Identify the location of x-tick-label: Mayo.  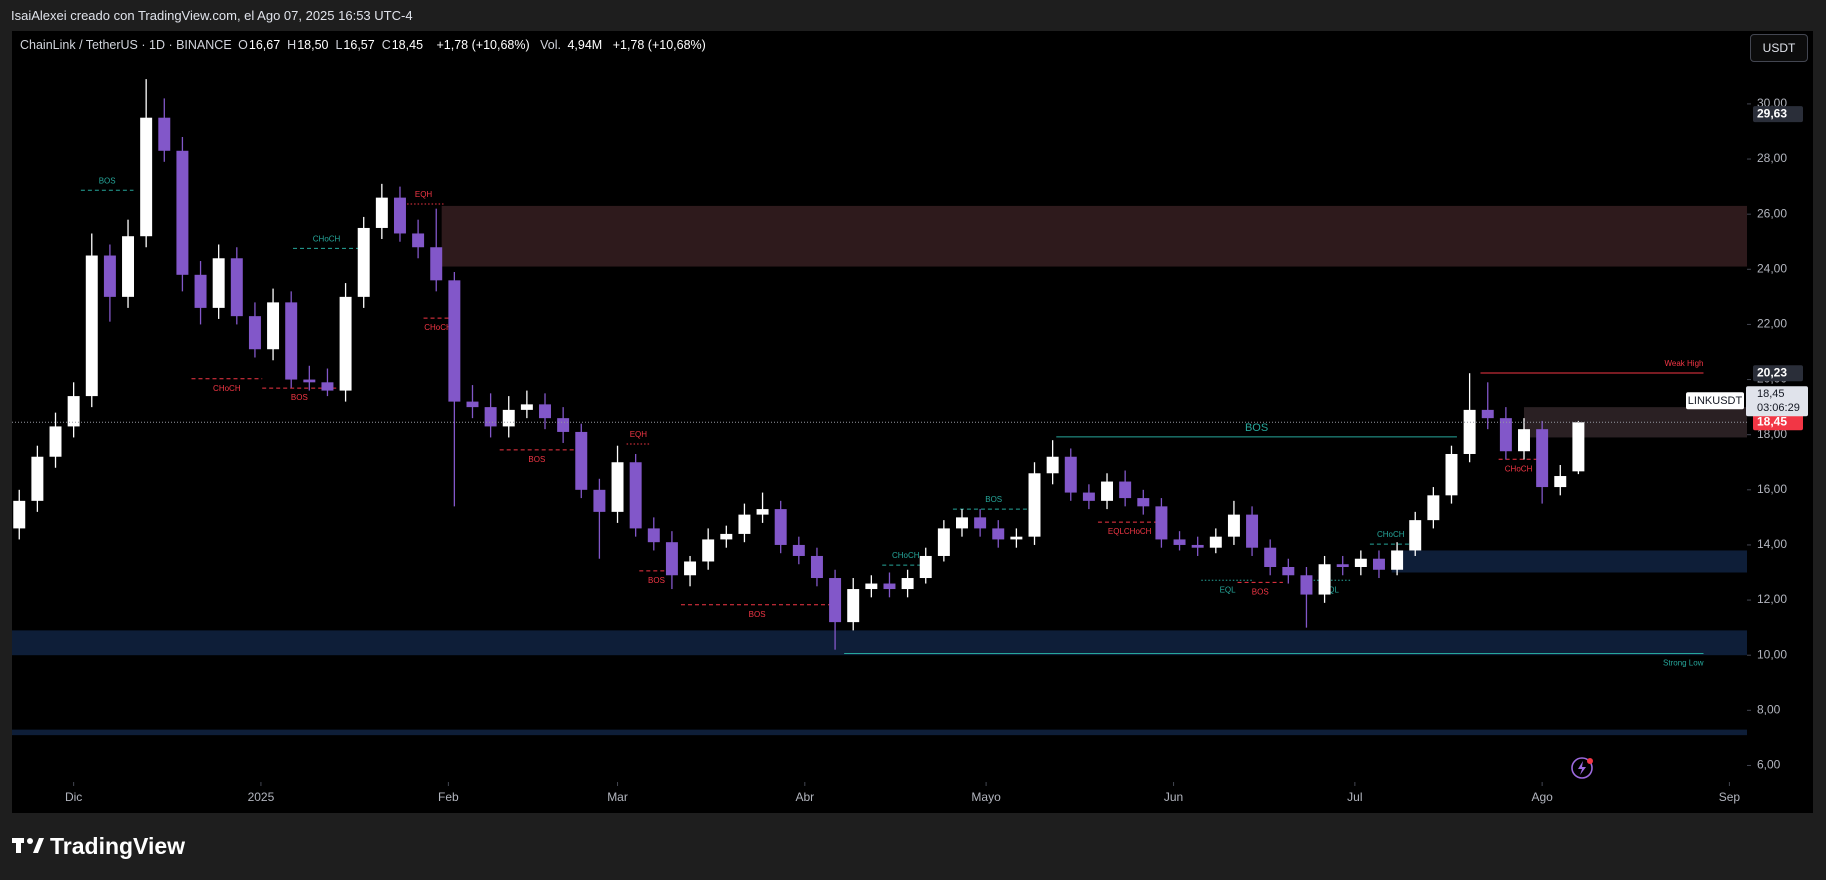
(986, 797).